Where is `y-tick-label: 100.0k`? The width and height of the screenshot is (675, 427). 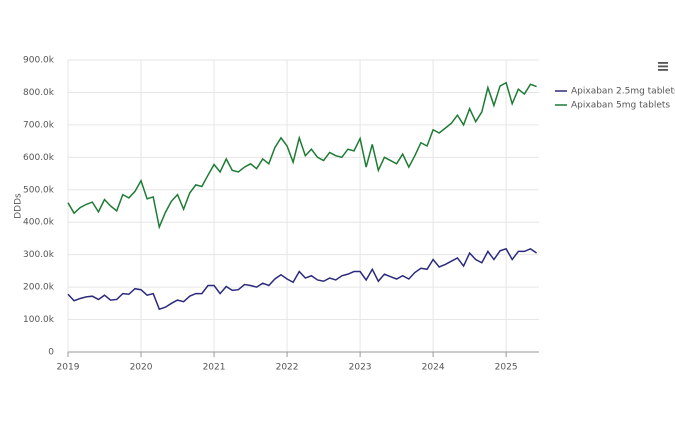
y-tick-label: 100.0k is located at coordinates (39, 320).